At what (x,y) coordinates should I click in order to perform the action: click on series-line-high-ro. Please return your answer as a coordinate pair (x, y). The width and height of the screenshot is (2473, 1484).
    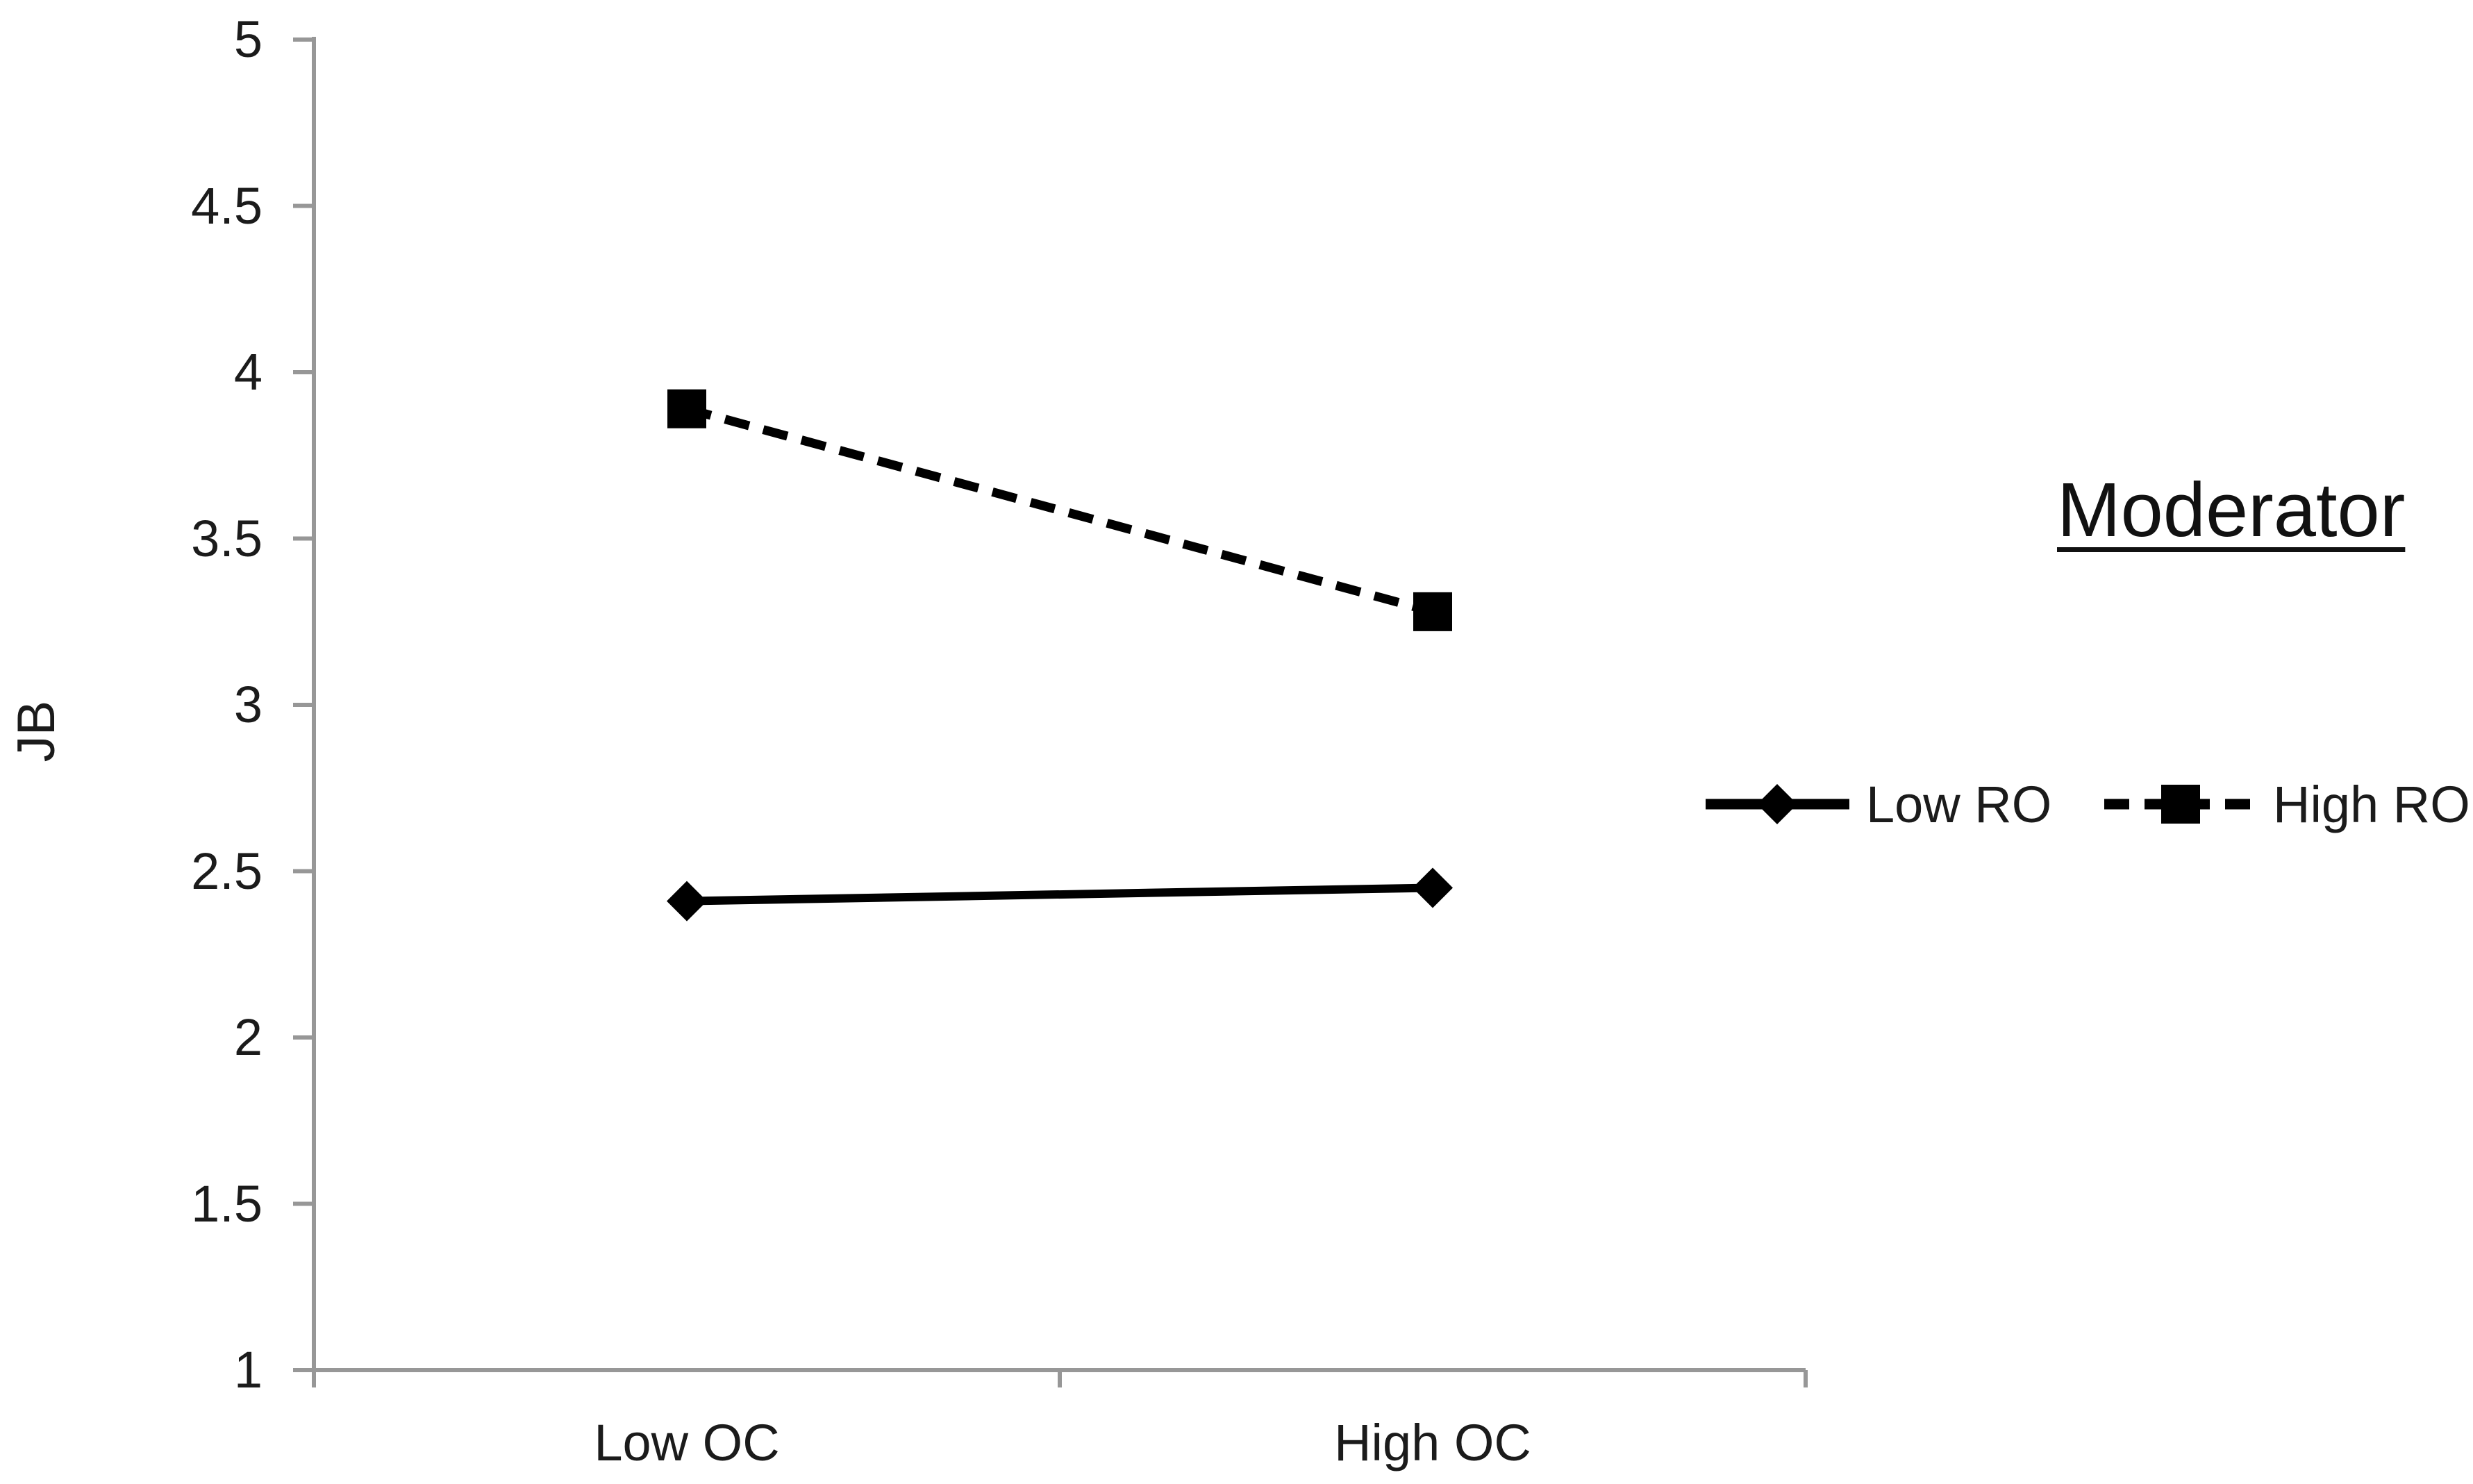
    Looking at the image, I should click on (1059, 511).